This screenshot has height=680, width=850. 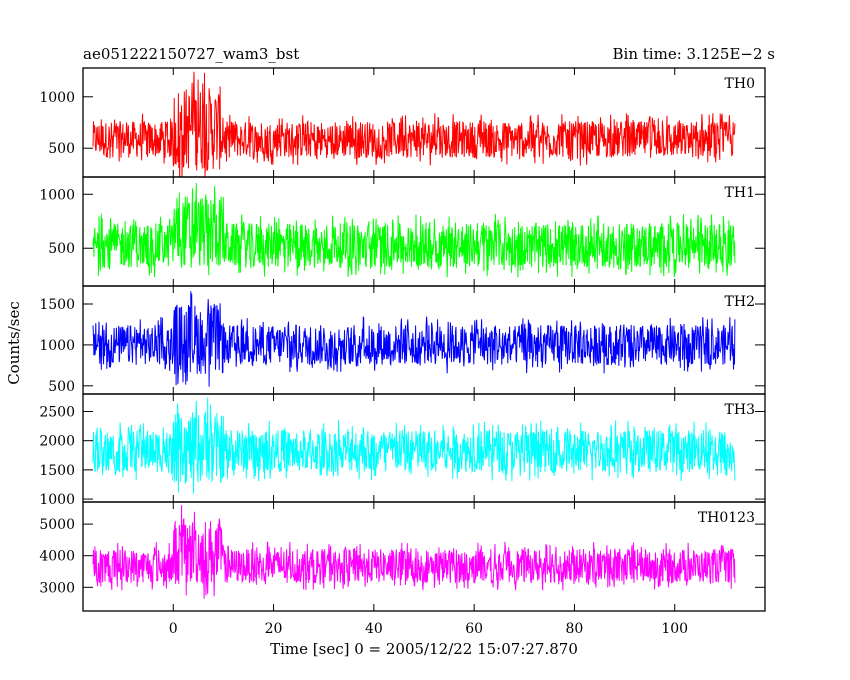 What do you see at coordinates (414, 339) in the screenshot?
I see `series-line-th2` at bounding box center [414, 339].